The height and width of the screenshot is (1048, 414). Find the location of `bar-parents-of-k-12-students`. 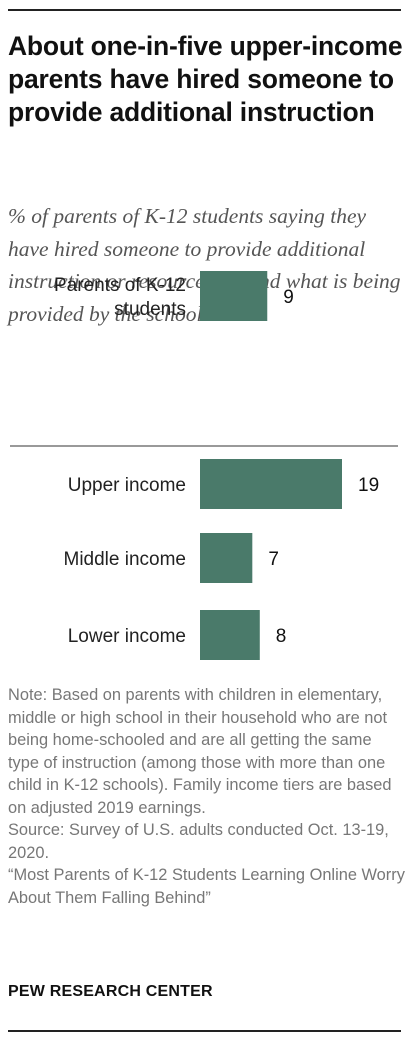

bar-parents-of-k-12-students is located at coordinates (234, 296).